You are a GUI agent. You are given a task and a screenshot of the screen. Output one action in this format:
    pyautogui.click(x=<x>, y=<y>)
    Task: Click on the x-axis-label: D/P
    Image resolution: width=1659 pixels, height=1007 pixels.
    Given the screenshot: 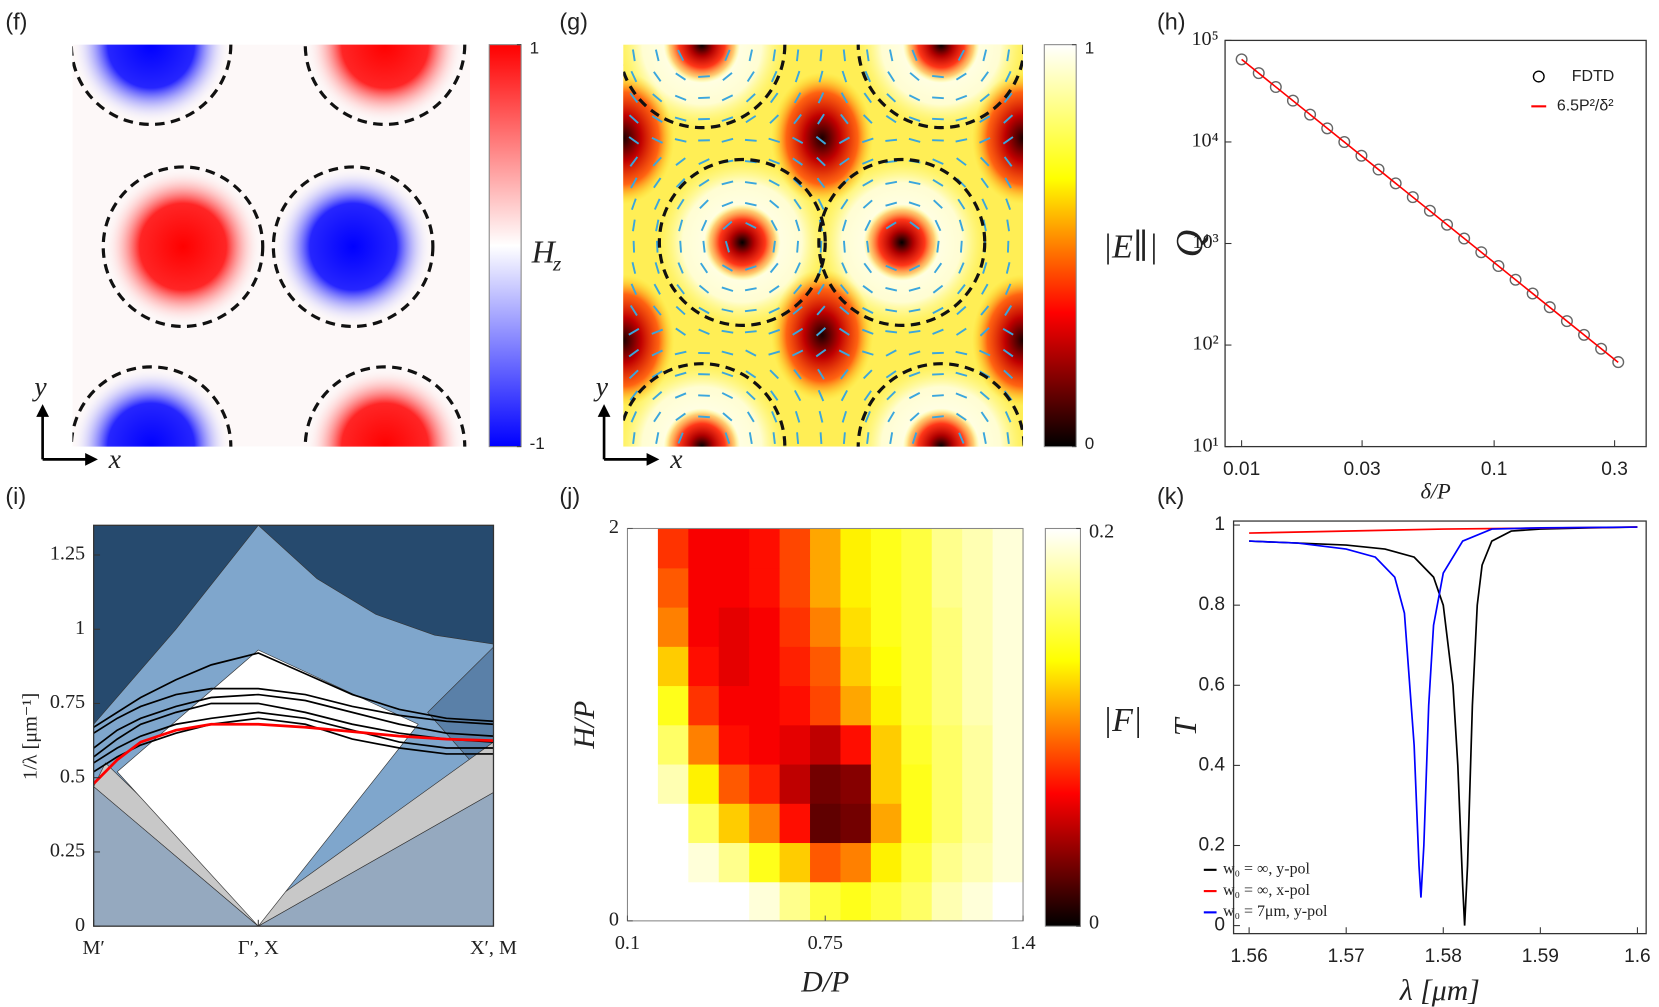 What is the action you would take?
    pyautogui.click(x=824, y=981)
    